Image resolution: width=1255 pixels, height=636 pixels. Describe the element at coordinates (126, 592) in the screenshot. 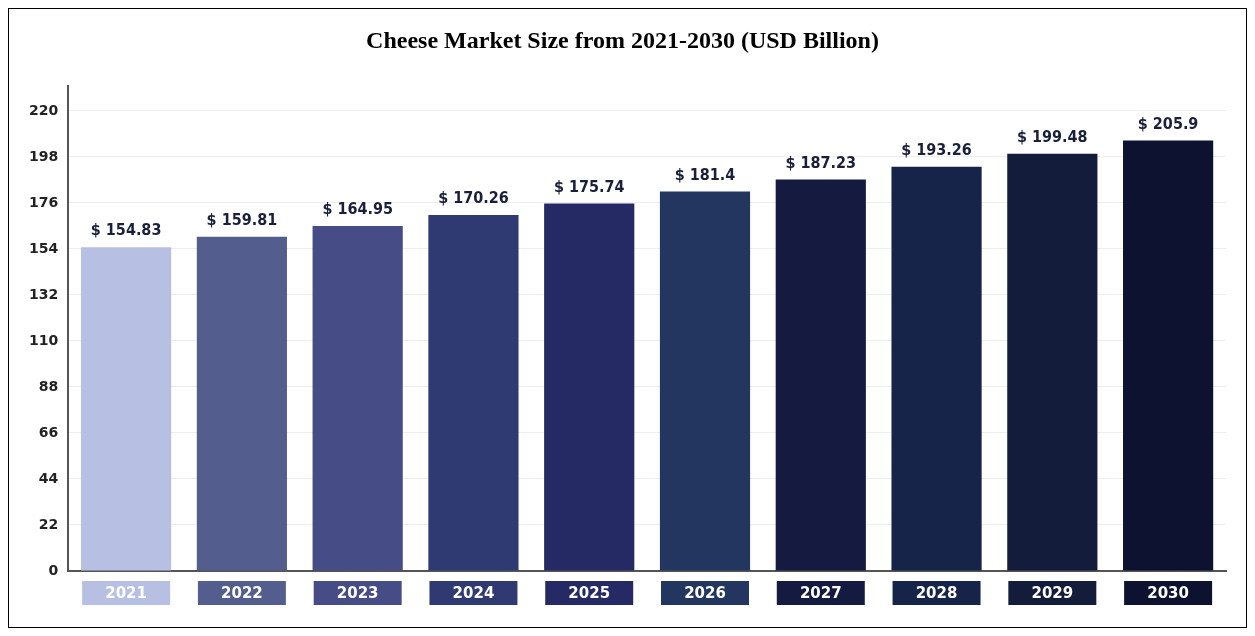

I see `x-tick-label: 2021` at that location.